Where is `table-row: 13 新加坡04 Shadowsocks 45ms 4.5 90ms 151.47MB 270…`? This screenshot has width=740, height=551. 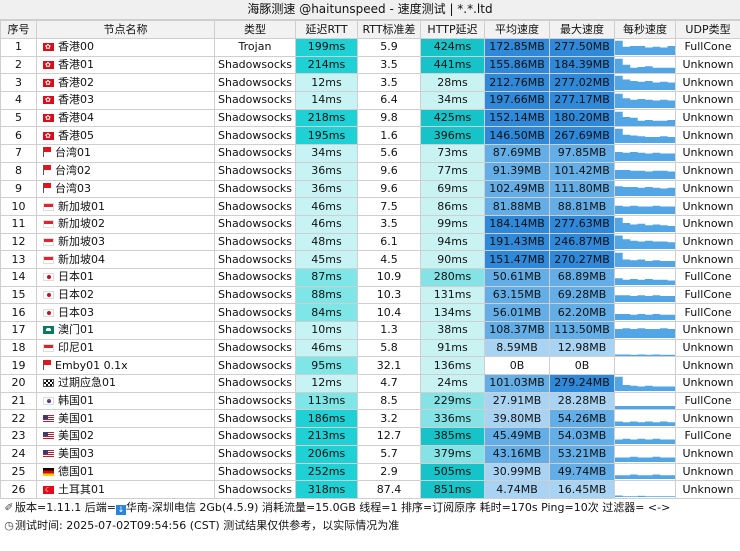 table-row: 13 新加坡04 Shadowsocks 45ms 4.5 90ms 151.47MB 270… is located at coordinates (370, 259).